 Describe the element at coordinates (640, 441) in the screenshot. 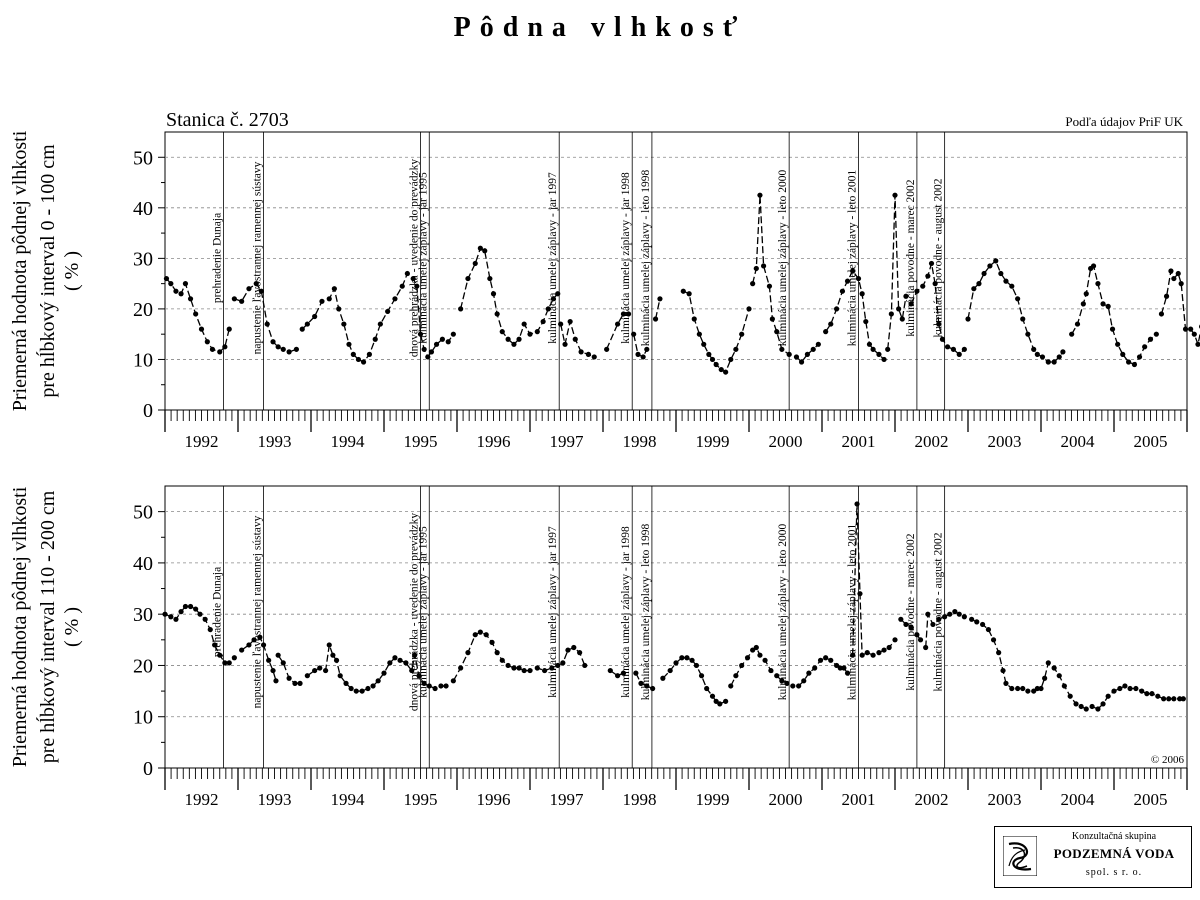

I see `c1-x-tick-label: 1998` at that location.